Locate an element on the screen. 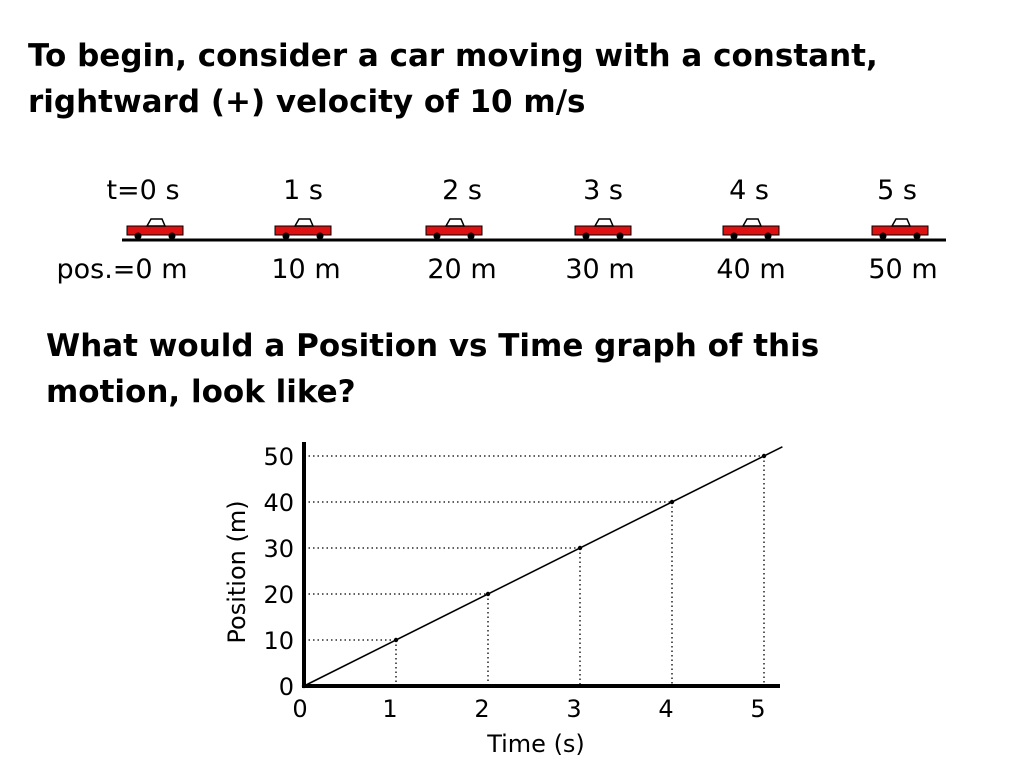 The width and height of the screenshot is (1024, 768). guide-lines is located at coordinates (534, 570).